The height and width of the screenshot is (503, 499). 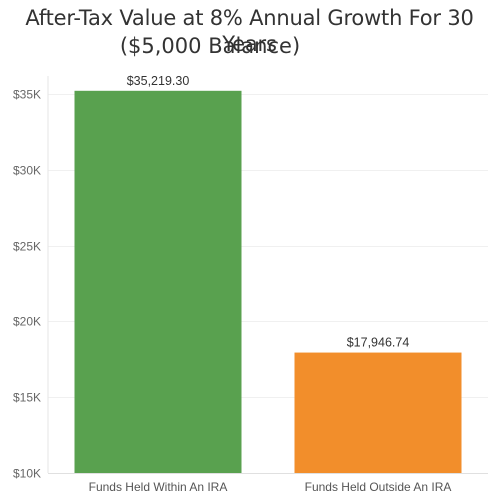 What do you see at coordinates (27, 322) in the screenshot?
I see `y-tick-label: $20K` at bounding box center [27, 322].